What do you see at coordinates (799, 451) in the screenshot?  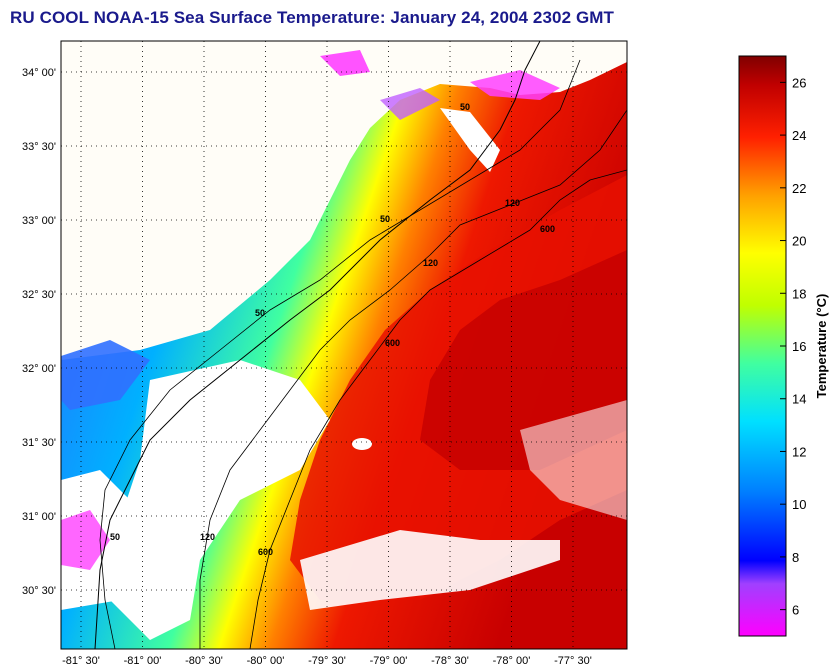 I see `colorbar-tick-label: 12` at bounding box center [799, 451].